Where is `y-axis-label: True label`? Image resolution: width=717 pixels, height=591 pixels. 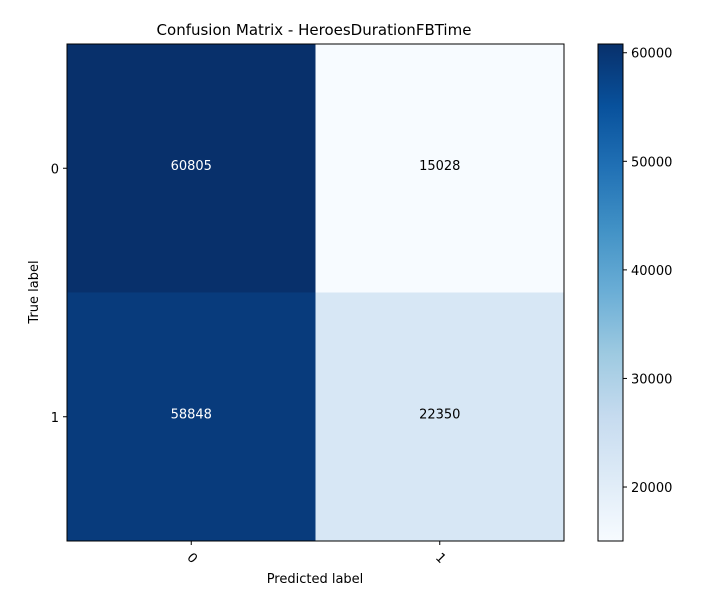
y-axis-label: True label is located at coordinates (34, 292).